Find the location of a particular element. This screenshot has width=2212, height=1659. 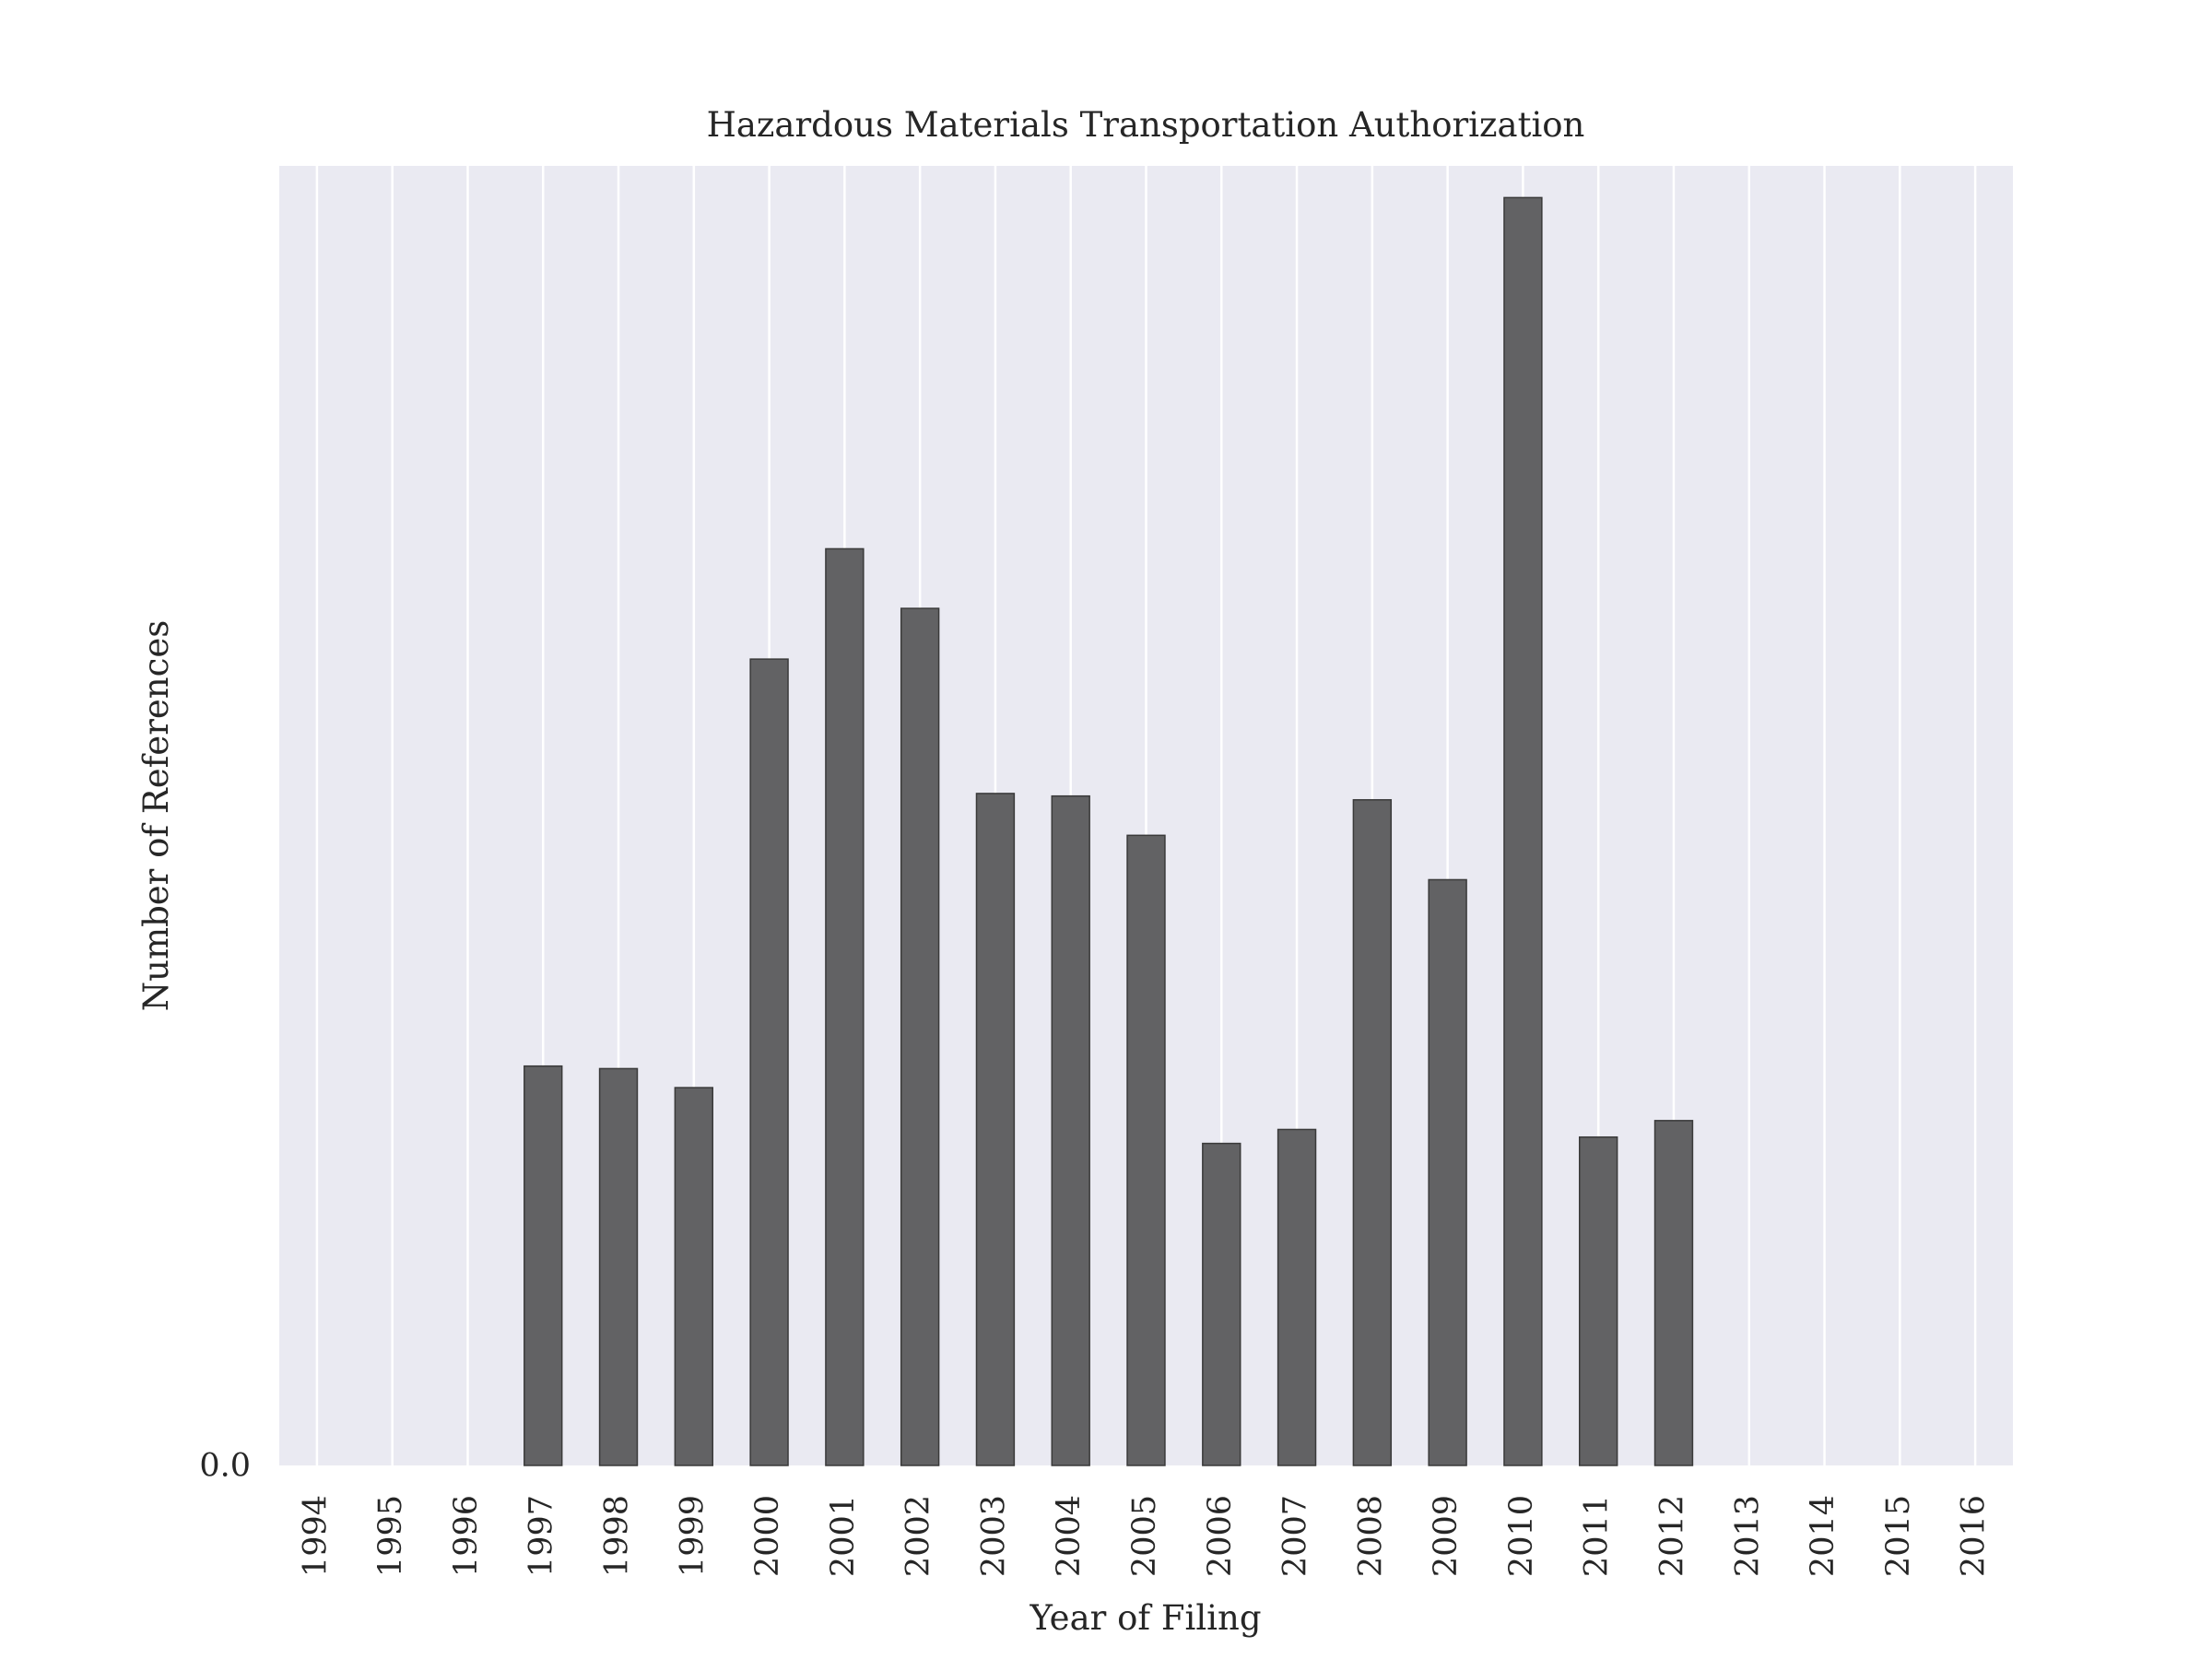

x-tick-label-1995: 1995 is located at coordinates (390, 1536).